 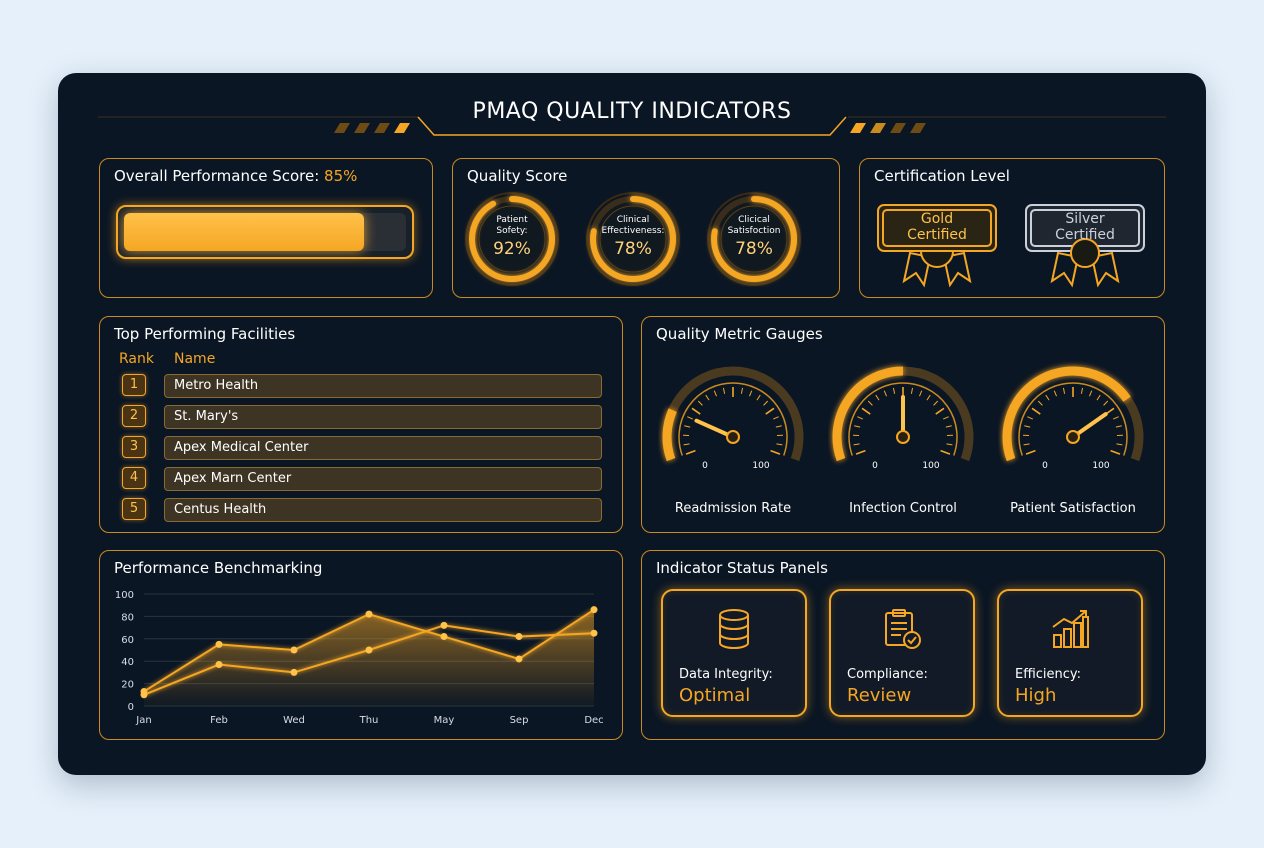 I want to click on overall-performance-panel: Overall Performance Score: 85%, so click(x=266, y=228).